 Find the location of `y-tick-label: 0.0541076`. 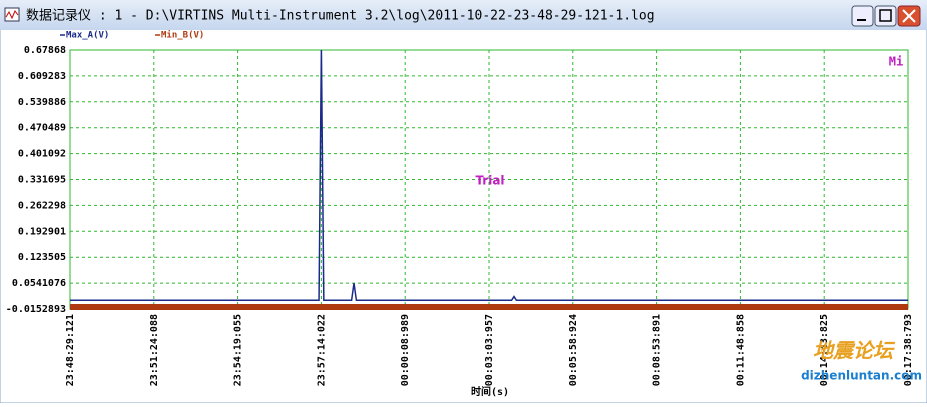

y-tick-label: 0.0541076 is located at coordinates (39, 283).